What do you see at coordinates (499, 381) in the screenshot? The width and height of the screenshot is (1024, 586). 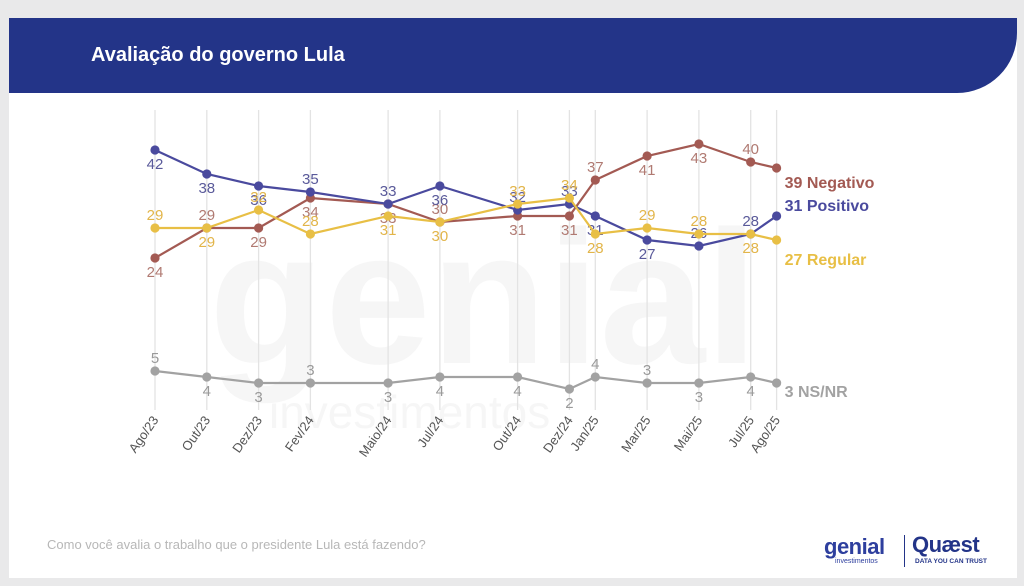 I see `series-nsnr: 5 4 3 3 3 4 4 2 4 3 3 4 3 NS/NR` at bounding box center [499, 381].